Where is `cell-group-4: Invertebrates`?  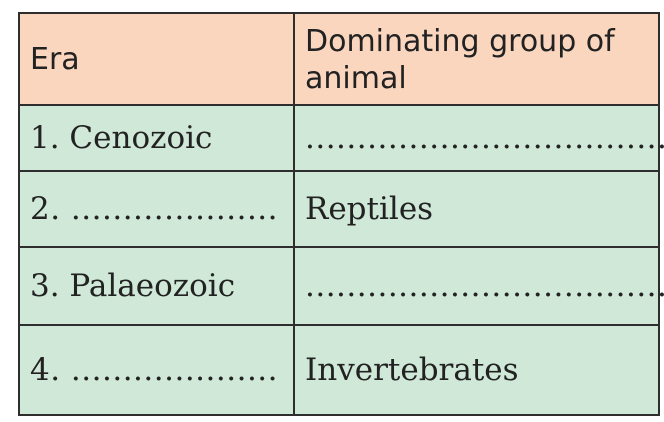
cell-group-4: Invertebrates is located at coordinates (476, 370).